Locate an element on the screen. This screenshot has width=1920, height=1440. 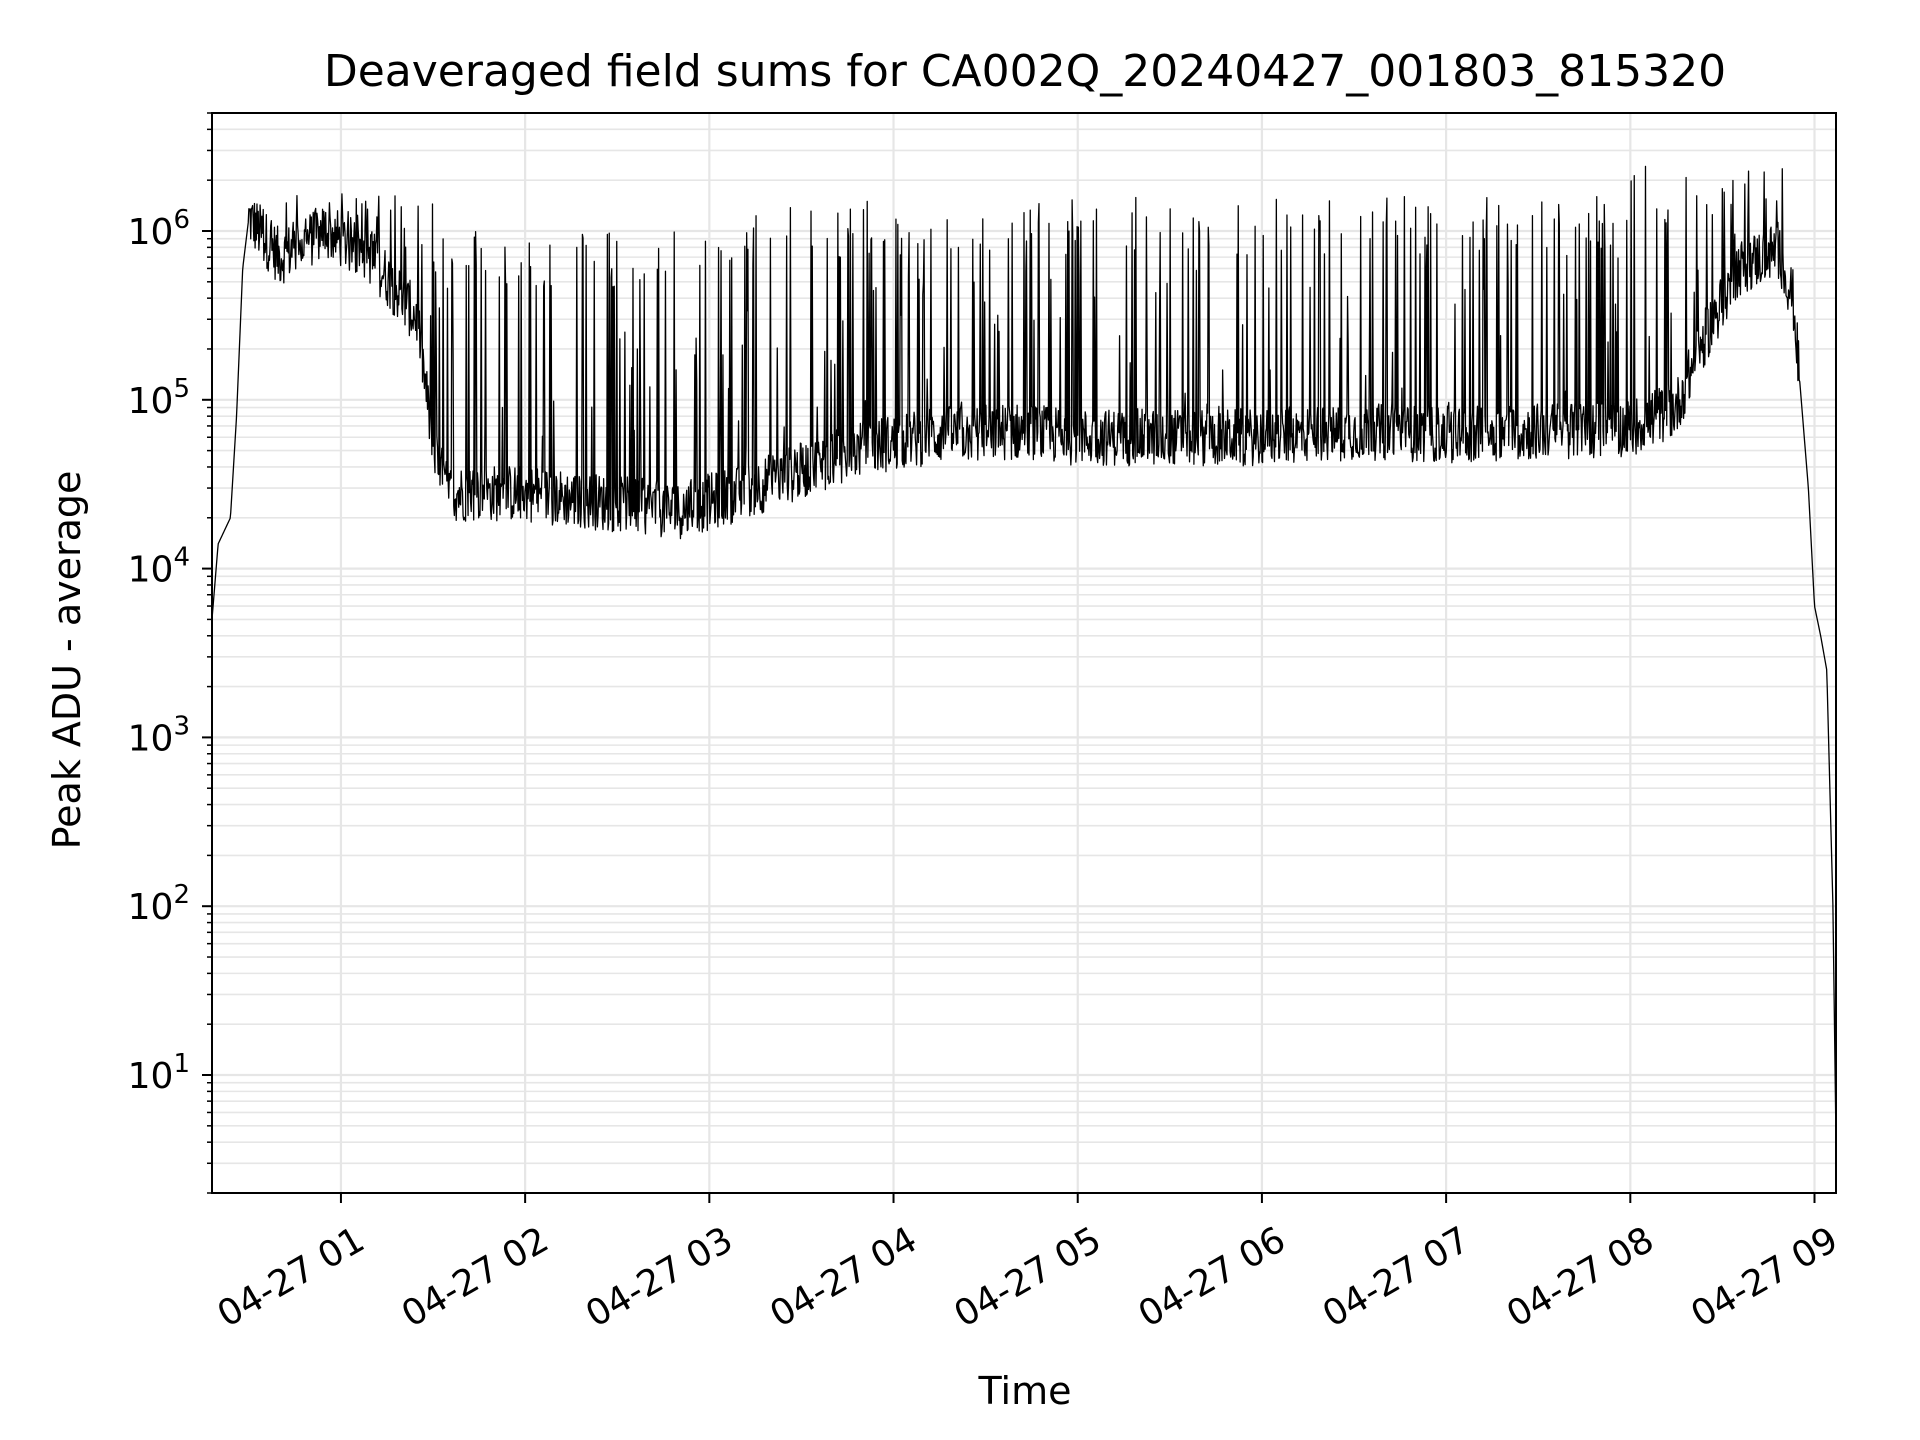
x-tick-label: 04-27 08 is located at coordinates (1580, 1277).